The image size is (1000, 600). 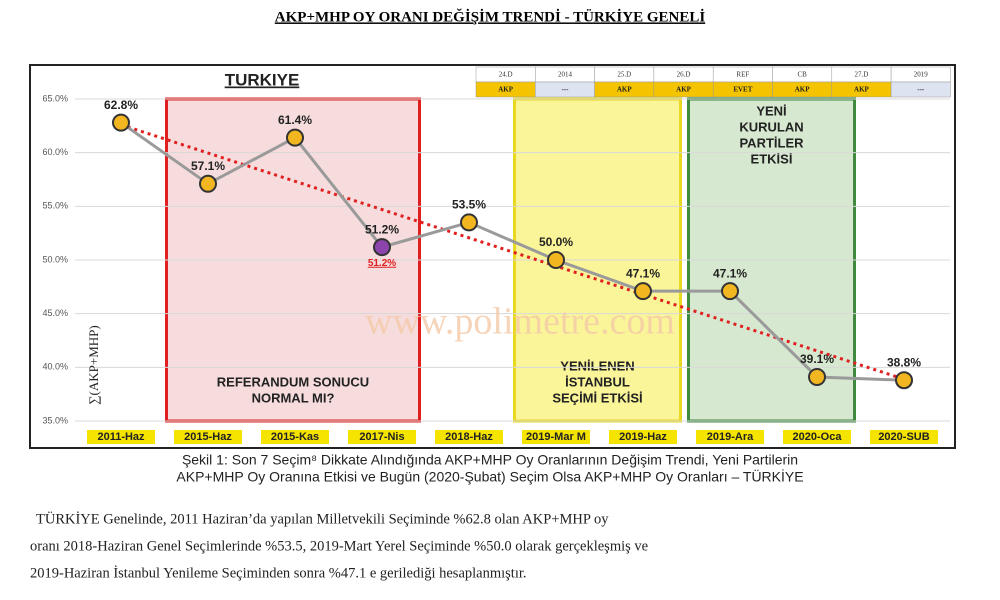 What do you see at coordinates (506, 75) in the screenshot?
I see `table-header: 24.D` at bounding box center [506, 75].